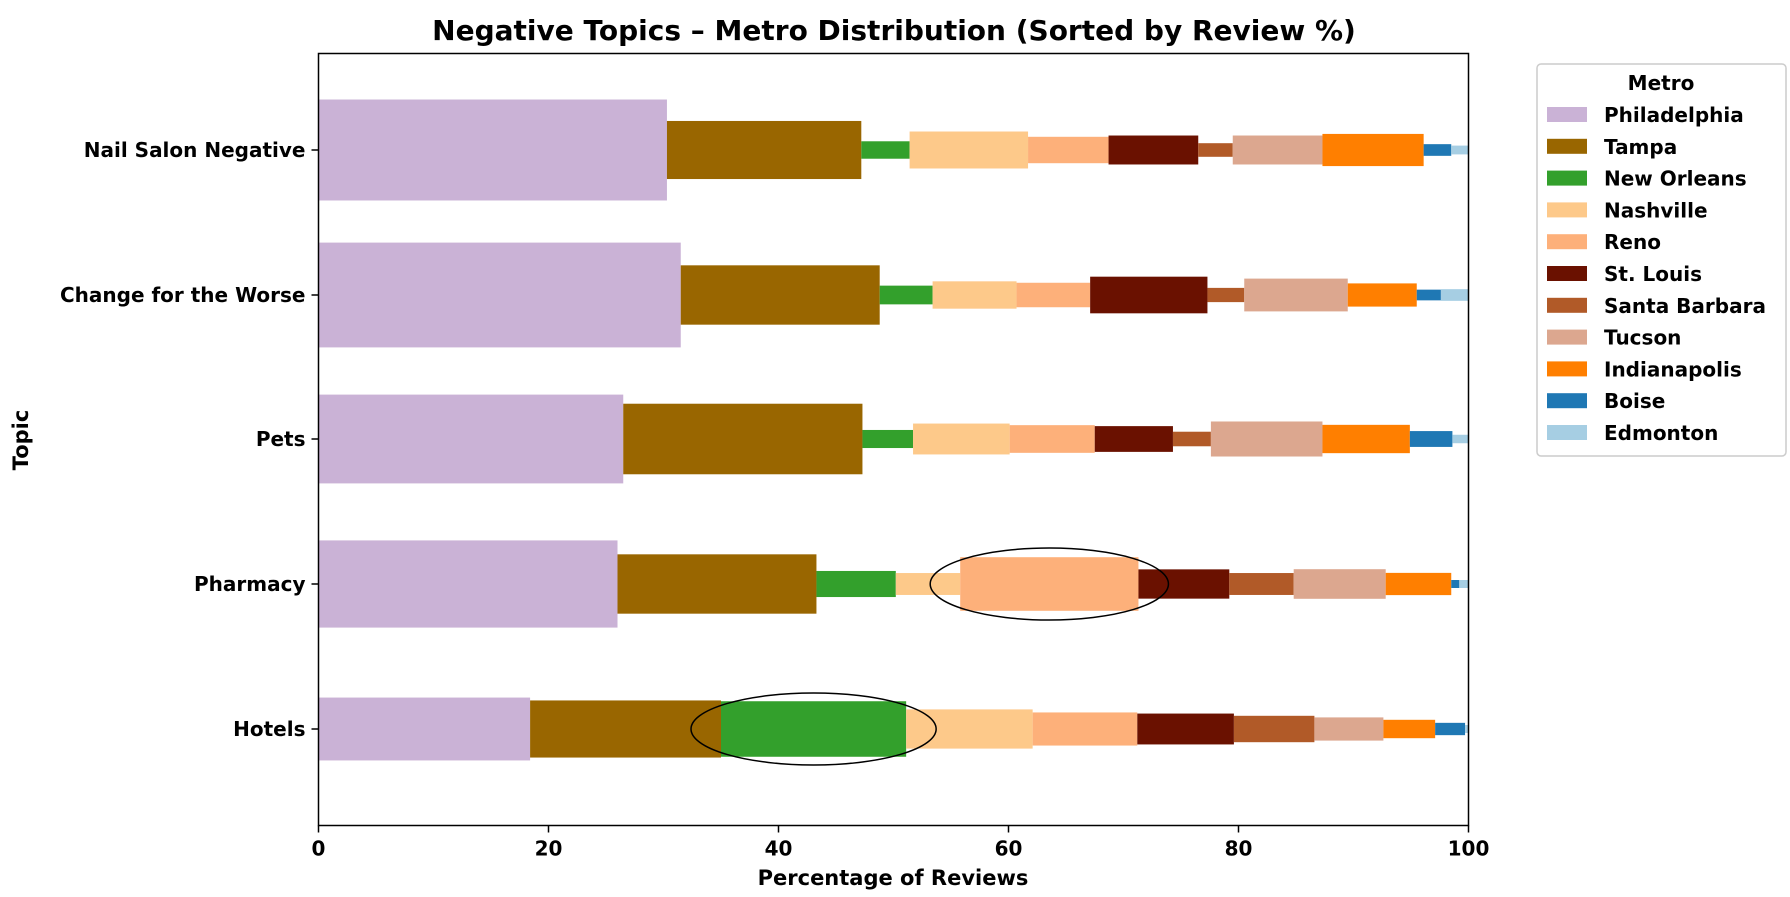 This screenshot has height=897, width=1790. What do you see at coordinates (1632, 242) in the screenshot?
I see `legend-label: Reno` at bounding box center [1632, 242].